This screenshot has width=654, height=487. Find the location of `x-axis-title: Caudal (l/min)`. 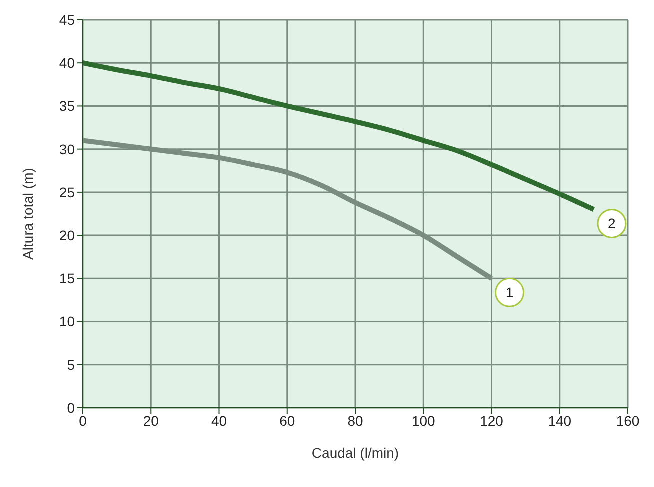

x-axis-title: Caudal (l/min) is located at coordinates (356, 453).